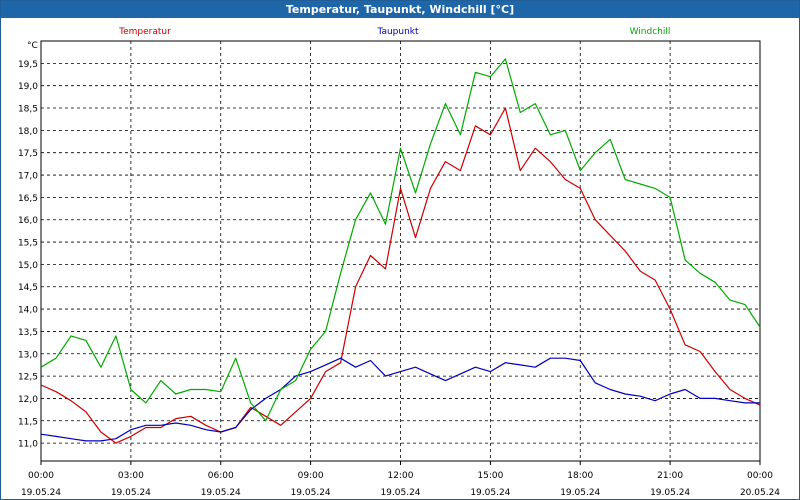 This screenshot has width=800, height=500. I want to click on y-tick-label: 13,0, so click(28, 355).